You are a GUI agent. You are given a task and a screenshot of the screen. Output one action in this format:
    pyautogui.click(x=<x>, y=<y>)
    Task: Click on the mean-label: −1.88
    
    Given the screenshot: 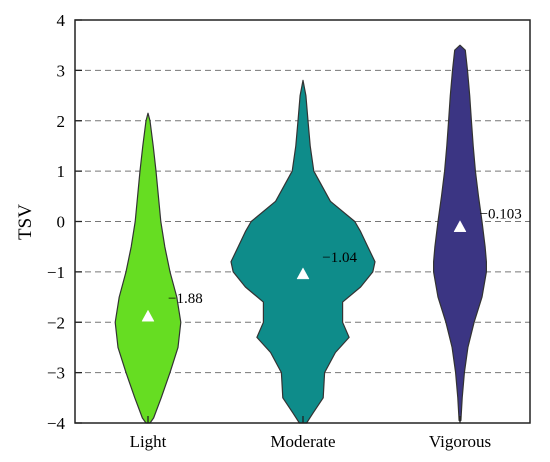 What is the action you would take?
    pyautogui.click(x=185, y=299)
    